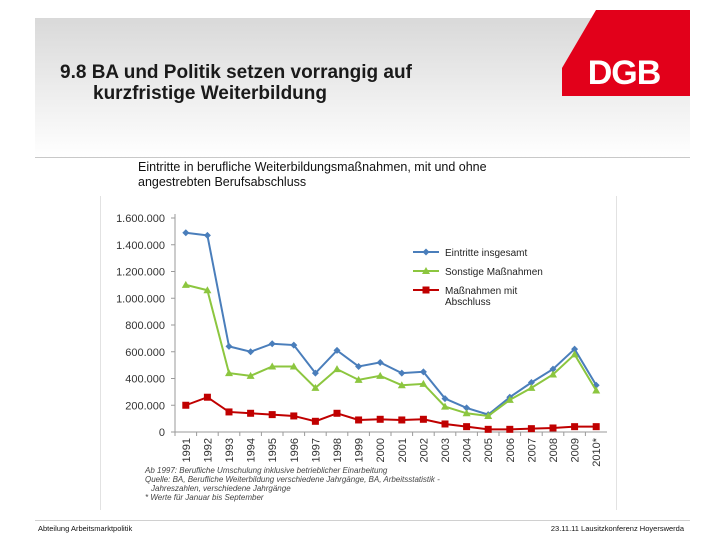  I want to click on y-tick-label: 1.200.000, so click(140, 273).